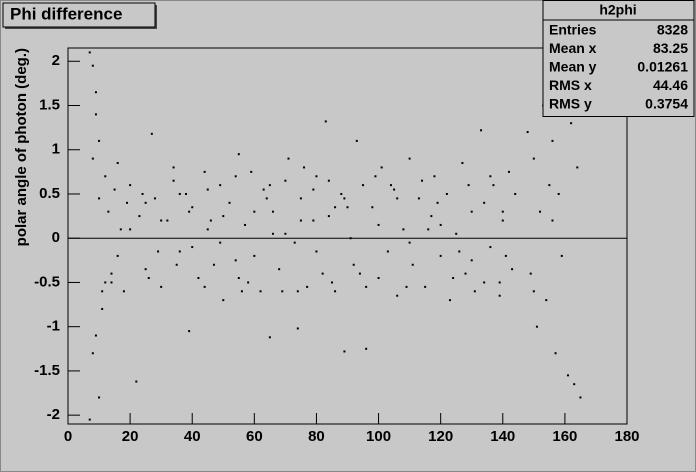 The height and width of the screenshot is (472, 696). Describe the element at coordinates (617, 10) in the screenshot. I see `stats-name: h2phi` at that location.